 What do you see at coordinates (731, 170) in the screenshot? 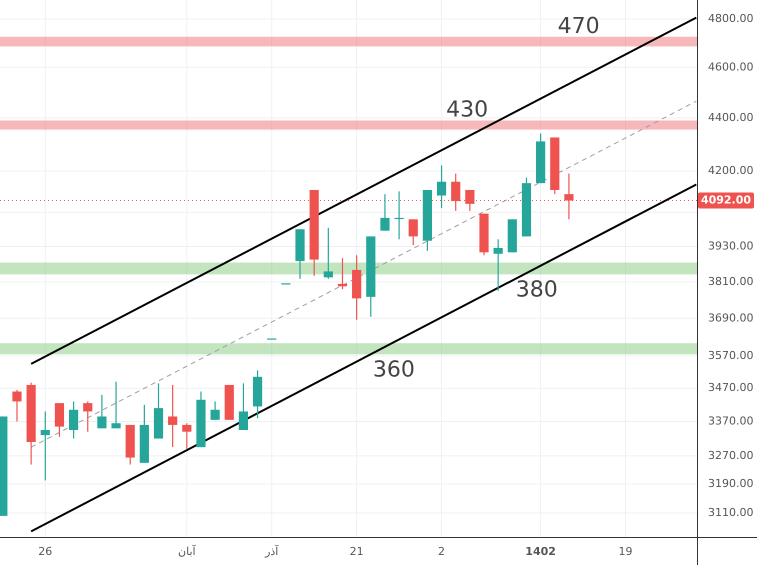
I see `y-tick-label: 4200.00` at bounding box center [731, 170].